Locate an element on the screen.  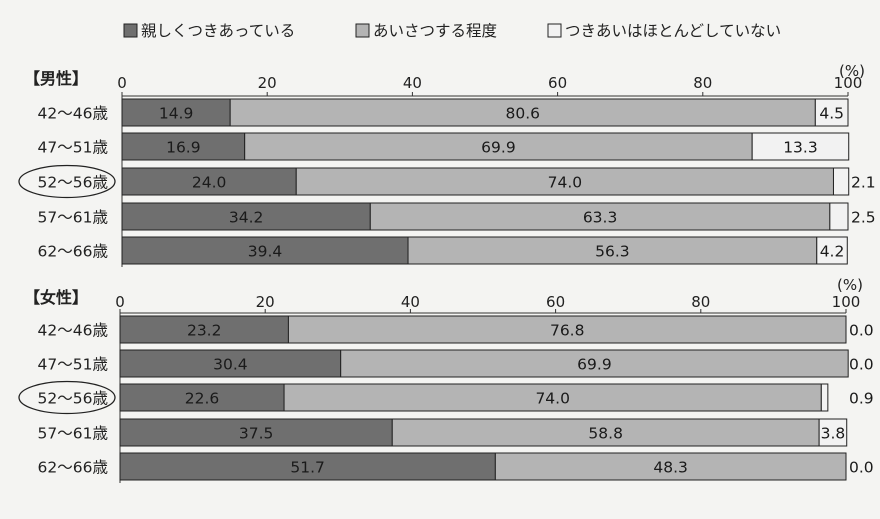
value-label-female-62-66-s2: 48.3 is located at coordinates (670, 468).